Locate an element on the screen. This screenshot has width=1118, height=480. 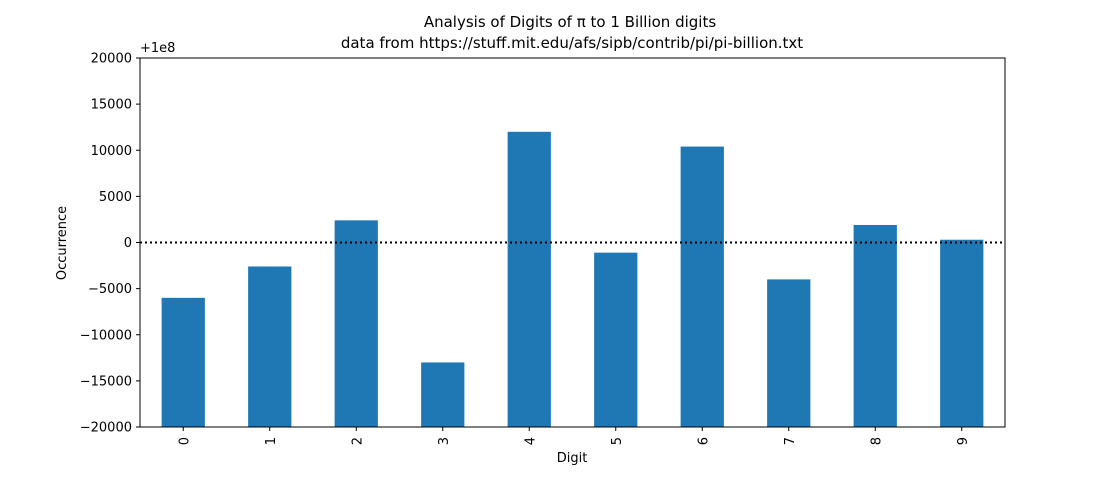
y-tick-label: 15000 is located at coordinates (111, 105).